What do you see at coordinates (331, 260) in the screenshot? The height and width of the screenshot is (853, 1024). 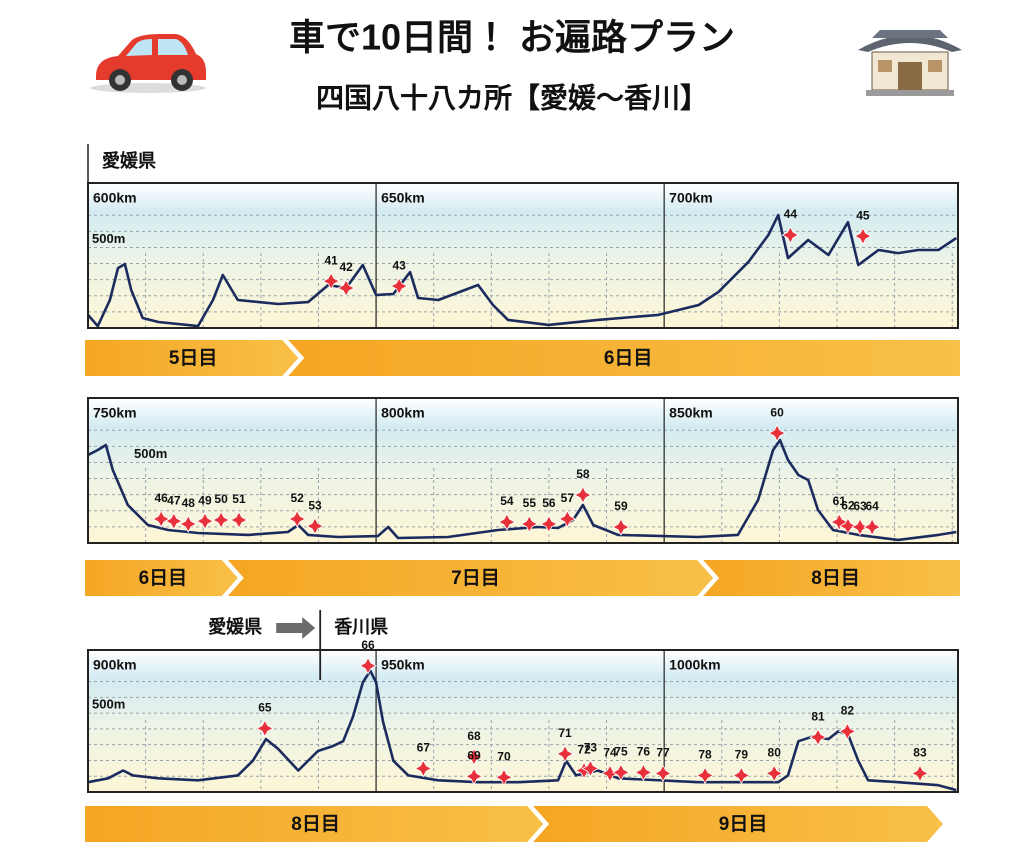 I see `temple-label: 41` at bounding box center [331, 260].